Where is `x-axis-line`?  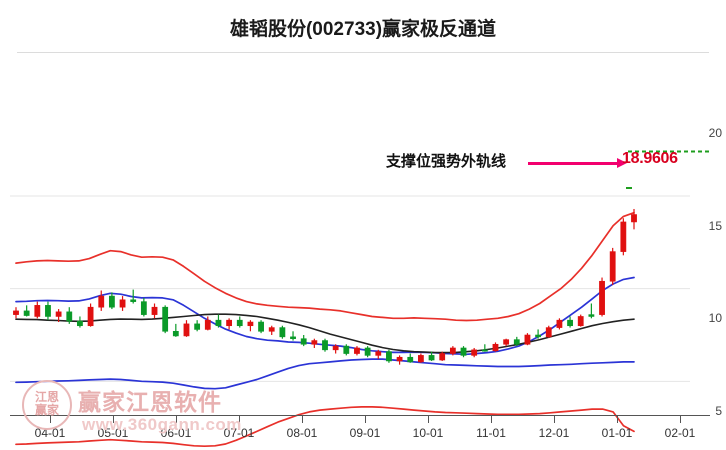 x-axis-line is located at coordinates (360, 415).